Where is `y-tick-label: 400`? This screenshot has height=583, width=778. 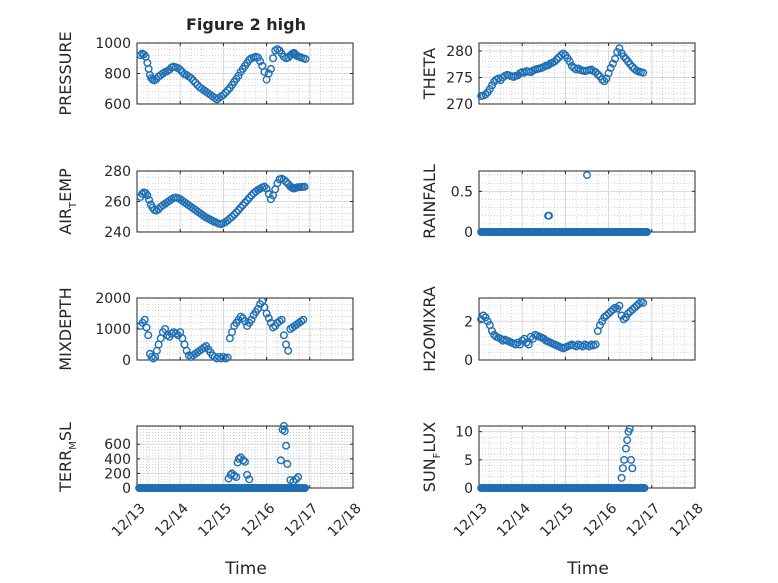 y-tick-label: 400 is located at coordinates (117, 460).